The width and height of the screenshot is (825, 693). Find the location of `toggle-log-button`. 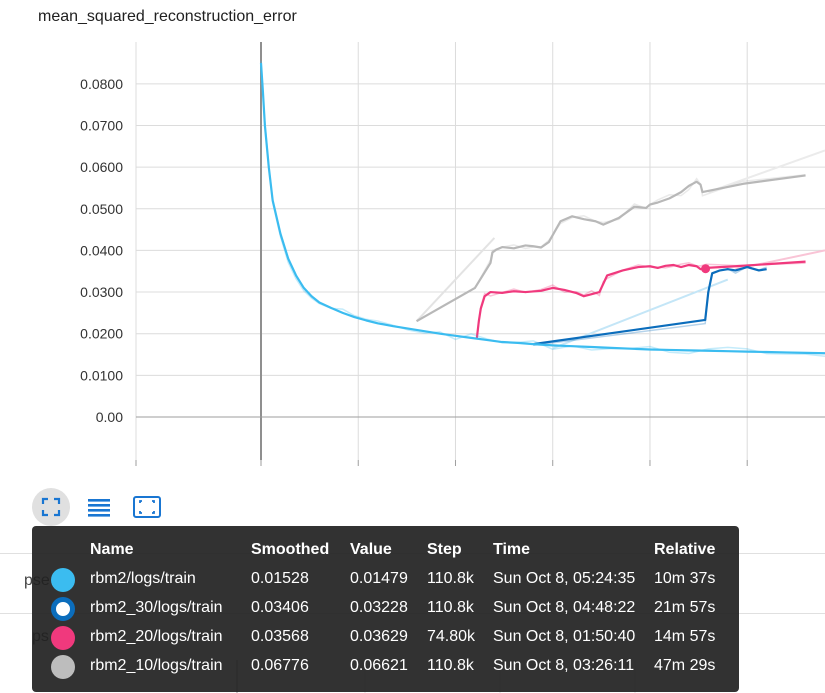

toggle-log-button is located at coordinates (99, 507).